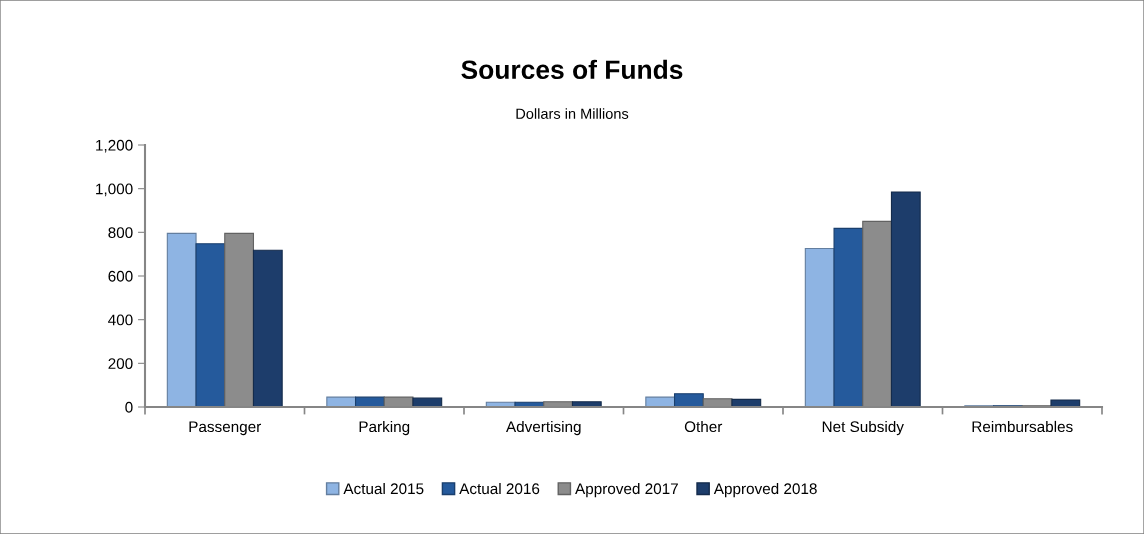  What do you see at coordinates (225, 428) in the screenshot?
I see `x-tick-label: Passenger` at bounding box center [225, 428].